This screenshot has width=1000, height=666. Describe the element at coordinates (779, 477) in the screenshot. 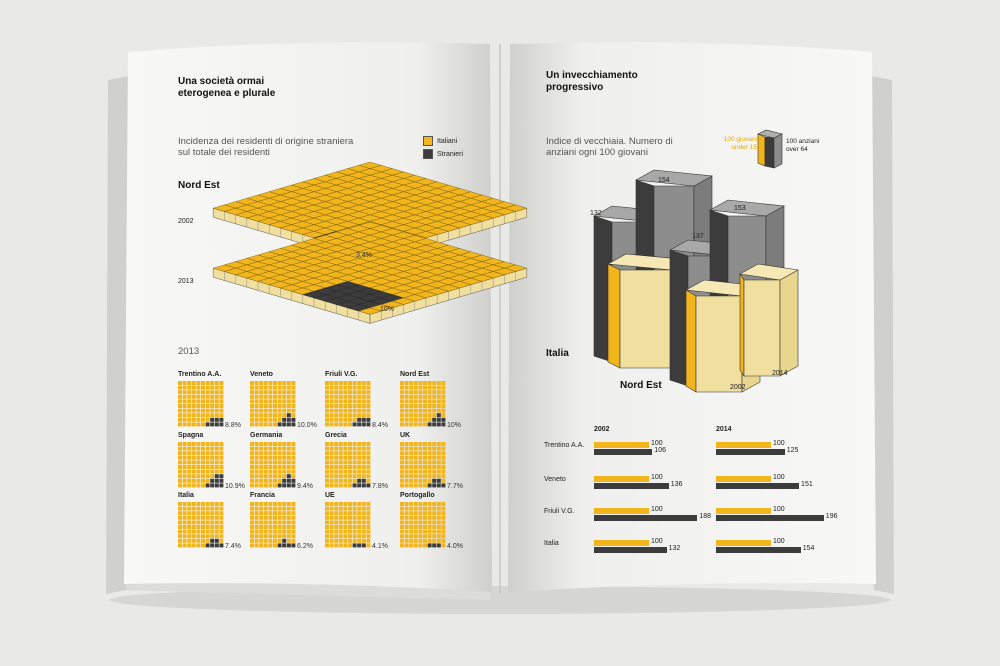

I see `bar-giovani-value: 100` at that location.